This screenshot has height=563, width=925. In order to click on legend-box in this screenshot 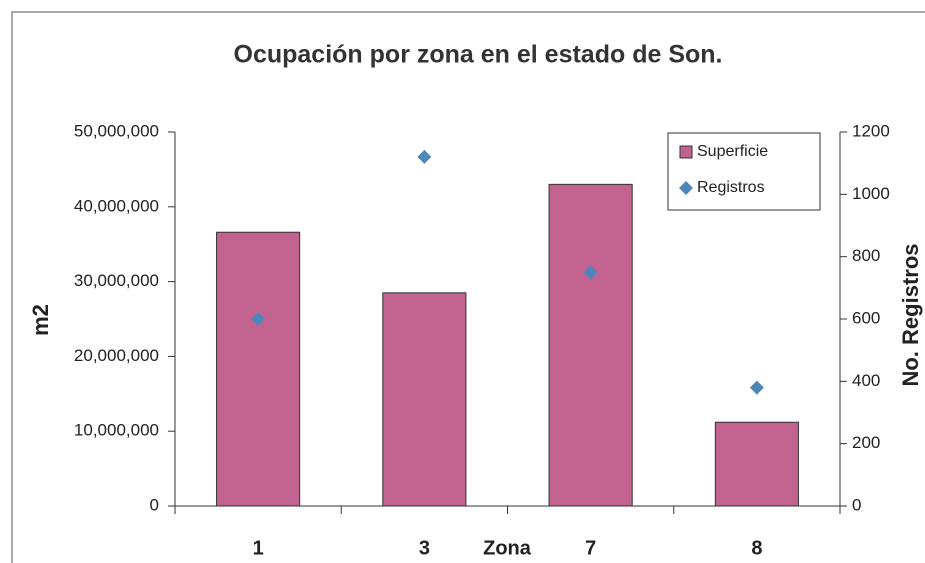, I will do `click(744, 171)`.